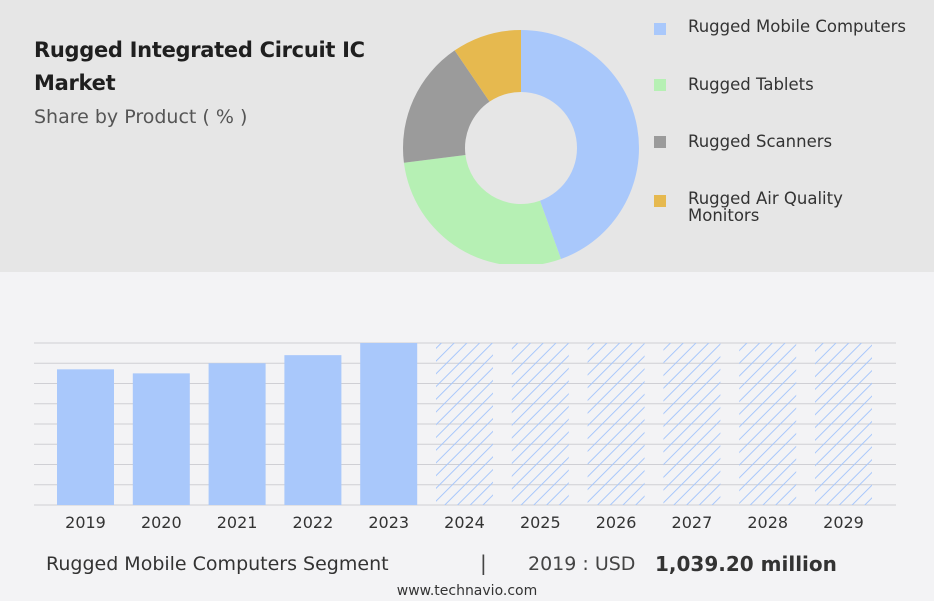  Describe the element at coordinates (313, 430) in the screenshot. I see `bar-2022` at that location.